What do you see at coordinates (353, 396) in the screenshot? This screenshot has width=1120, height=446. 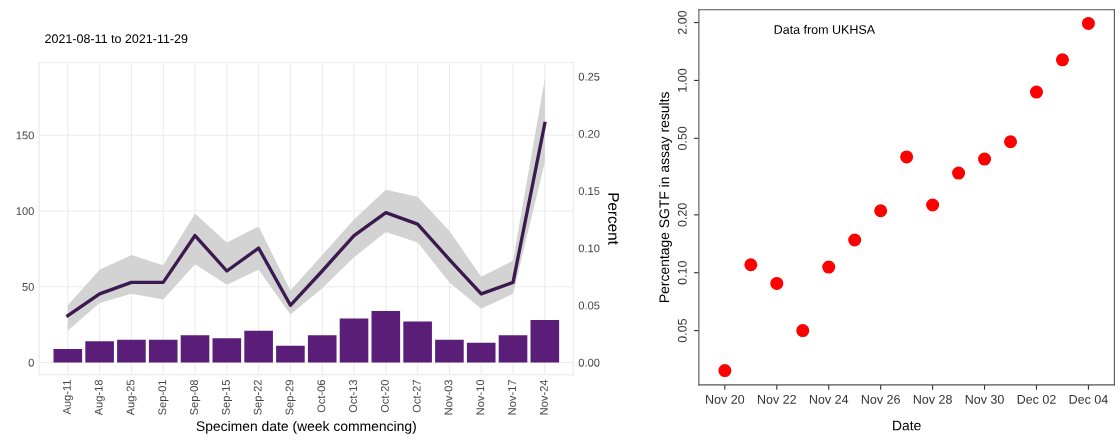 I see `x-tick-label: Oct-13` at bounding box center [353, 396].